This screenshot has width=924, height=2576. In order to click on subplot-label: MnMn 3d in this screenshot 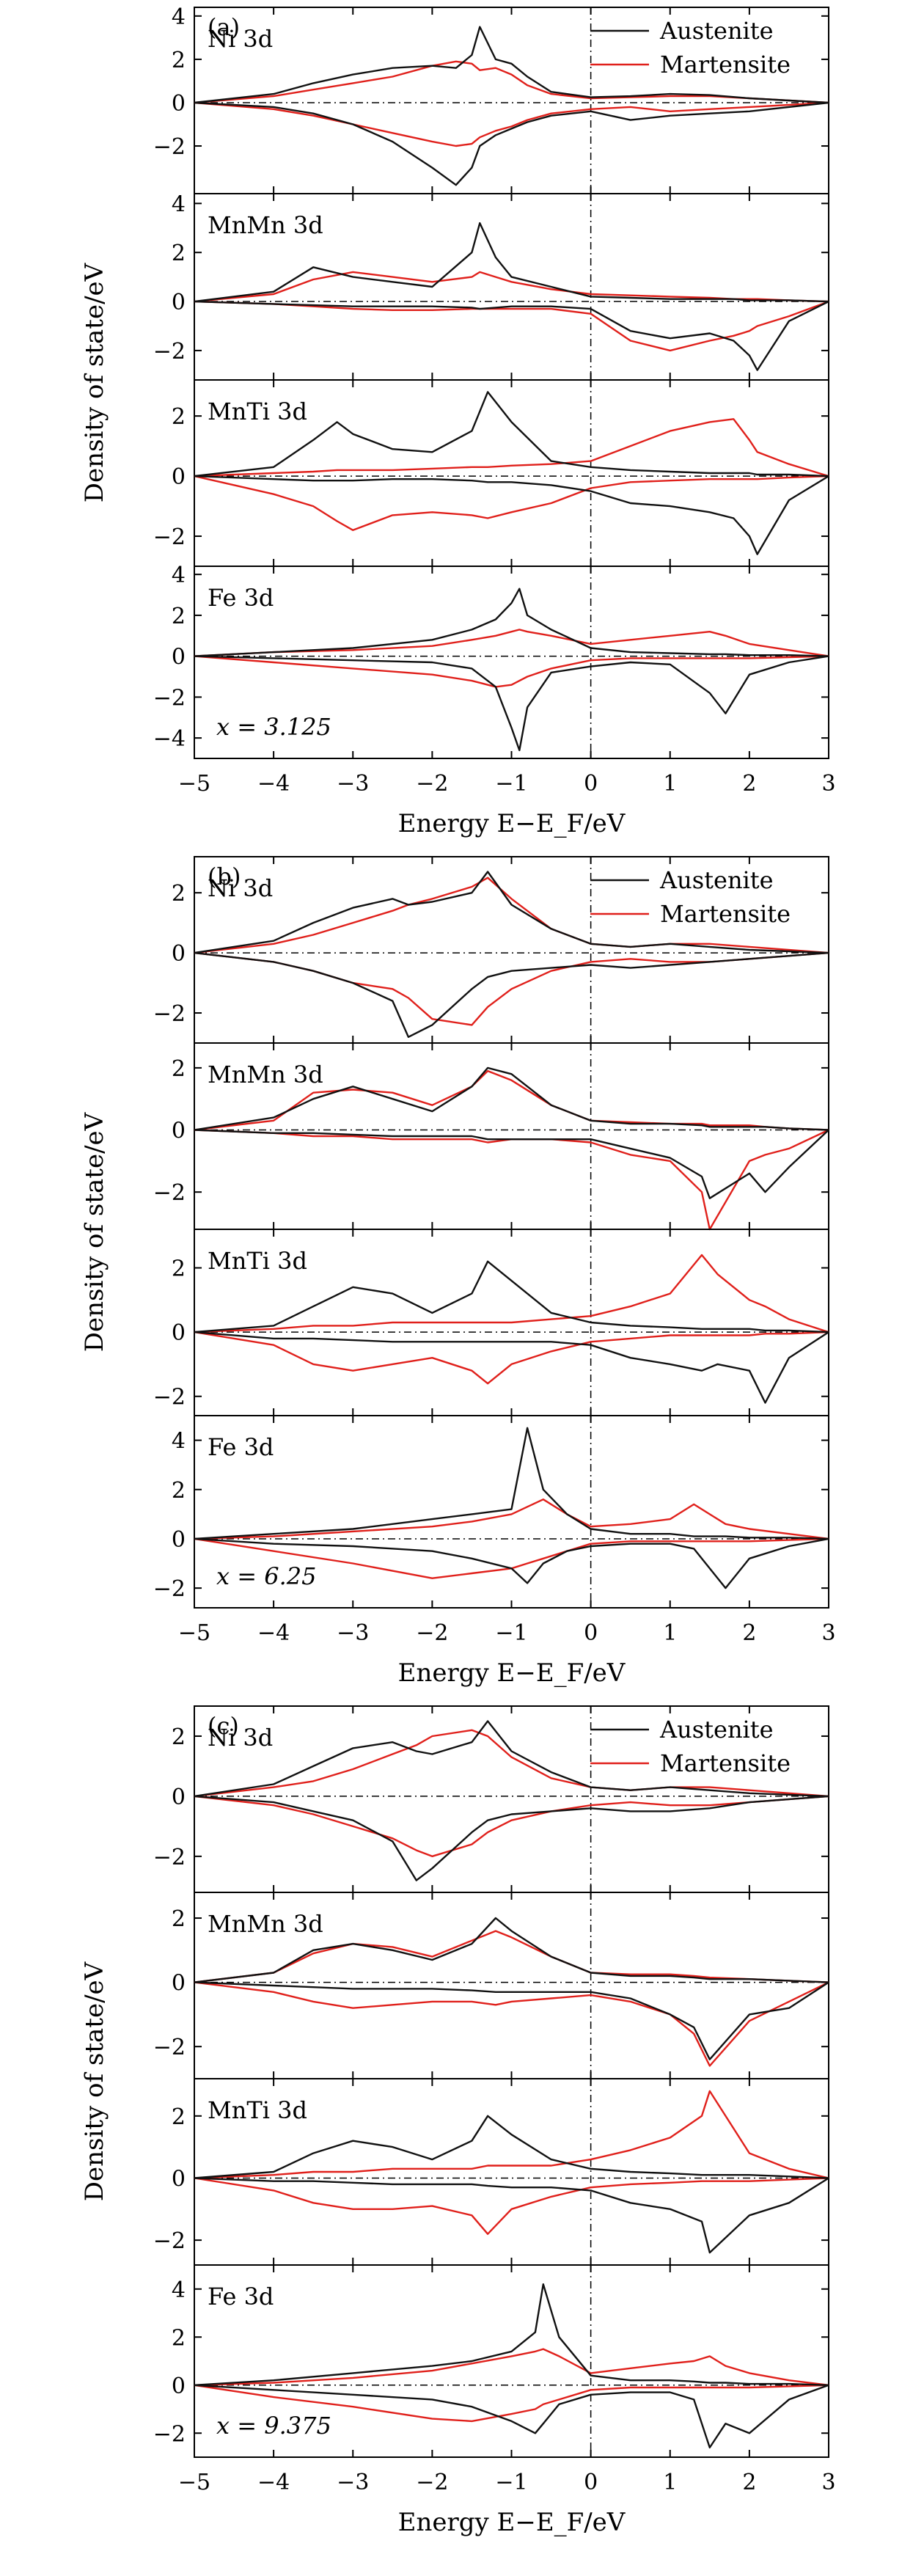, I will do `click(265, 1924)`.